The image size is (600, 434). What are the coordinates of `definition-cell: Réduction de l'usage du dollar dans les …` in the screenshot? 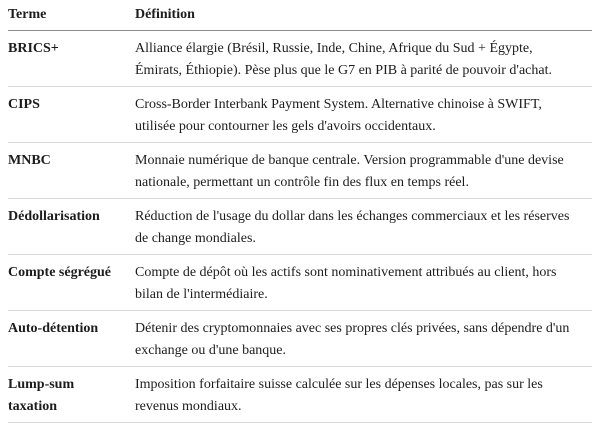 It's located at (363, 226).